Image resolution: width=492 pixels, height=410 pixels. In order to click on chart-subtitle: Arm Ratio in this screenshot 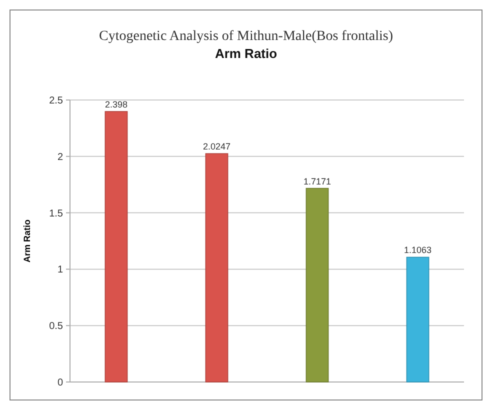, I will do `click(246, 53)`.